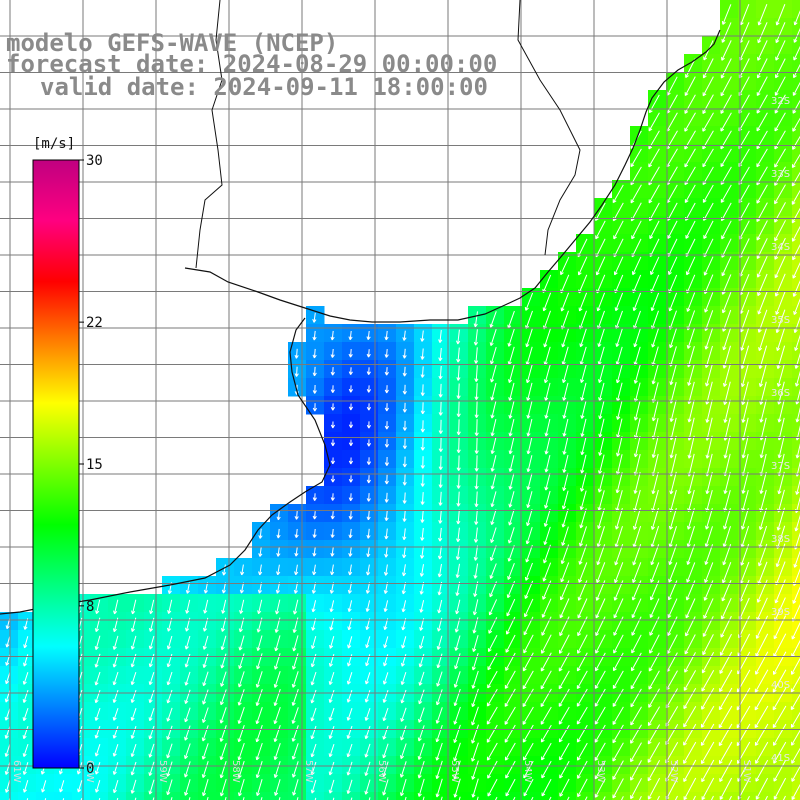  Describe the element at coordinates (780, 393) in the screenshot. I see `latitude-label: 36S` at that location.